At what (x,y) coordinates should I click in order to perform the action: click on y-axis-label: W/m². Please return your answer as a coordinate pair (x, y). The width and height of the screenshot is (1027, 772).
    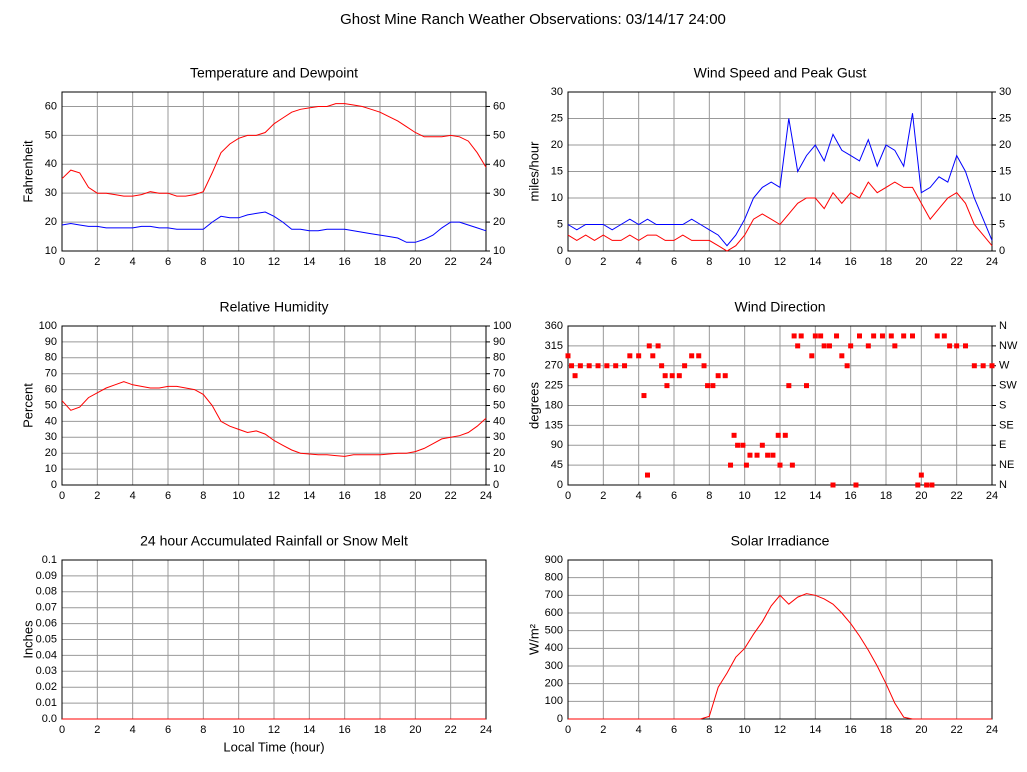
    Looking at the image, I should click on (533, 639).